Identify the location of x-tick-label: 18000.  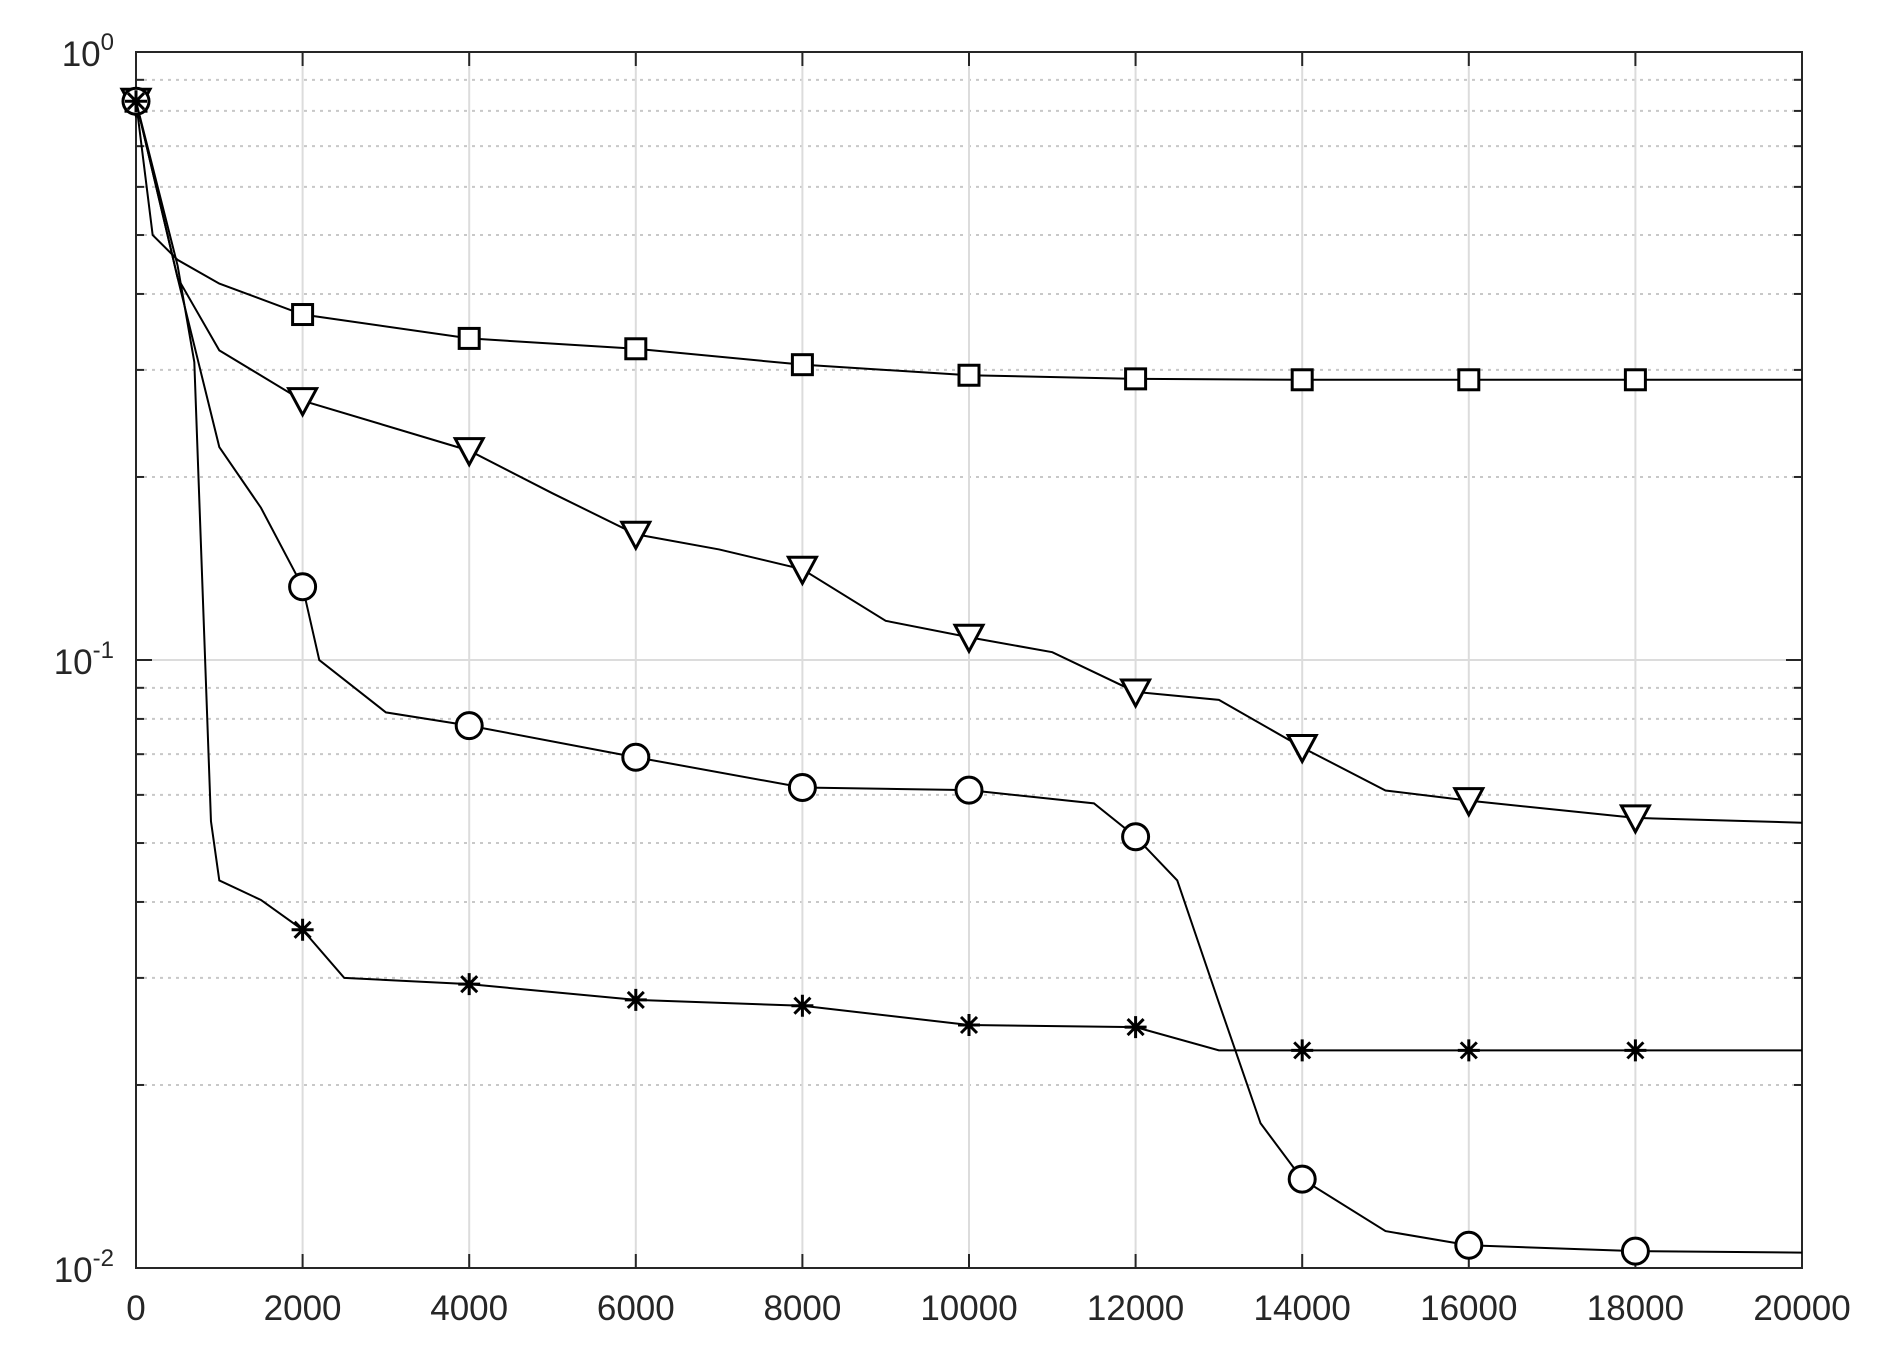
(1635, 1308).